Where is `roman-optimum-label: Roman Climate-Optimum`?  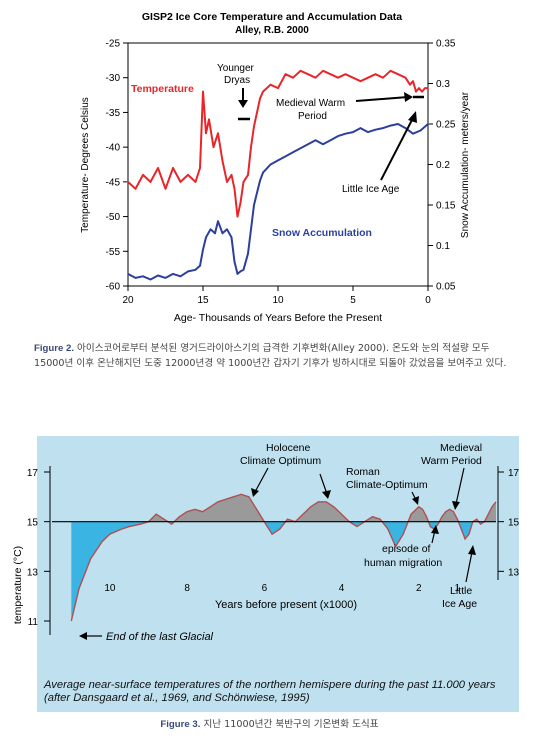 roman-optimum-label: Roman Climate-Optimum is located at coordinates (387, 478).